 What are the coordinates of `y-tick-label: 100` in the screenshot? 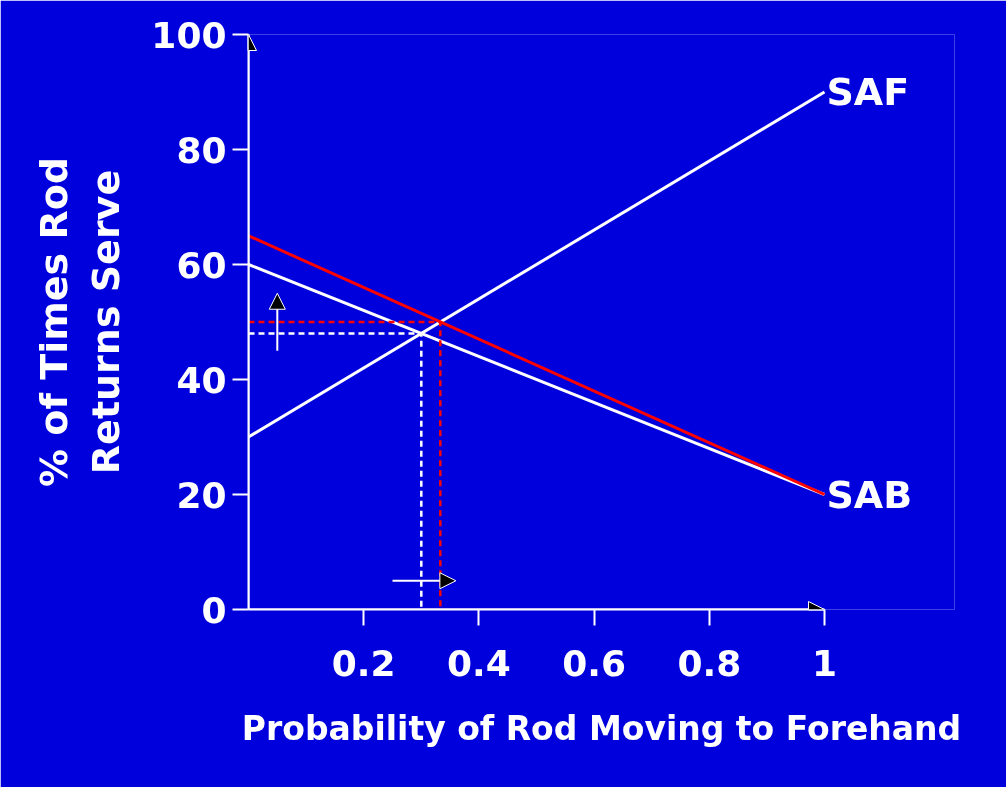 It's located at (189, 35).